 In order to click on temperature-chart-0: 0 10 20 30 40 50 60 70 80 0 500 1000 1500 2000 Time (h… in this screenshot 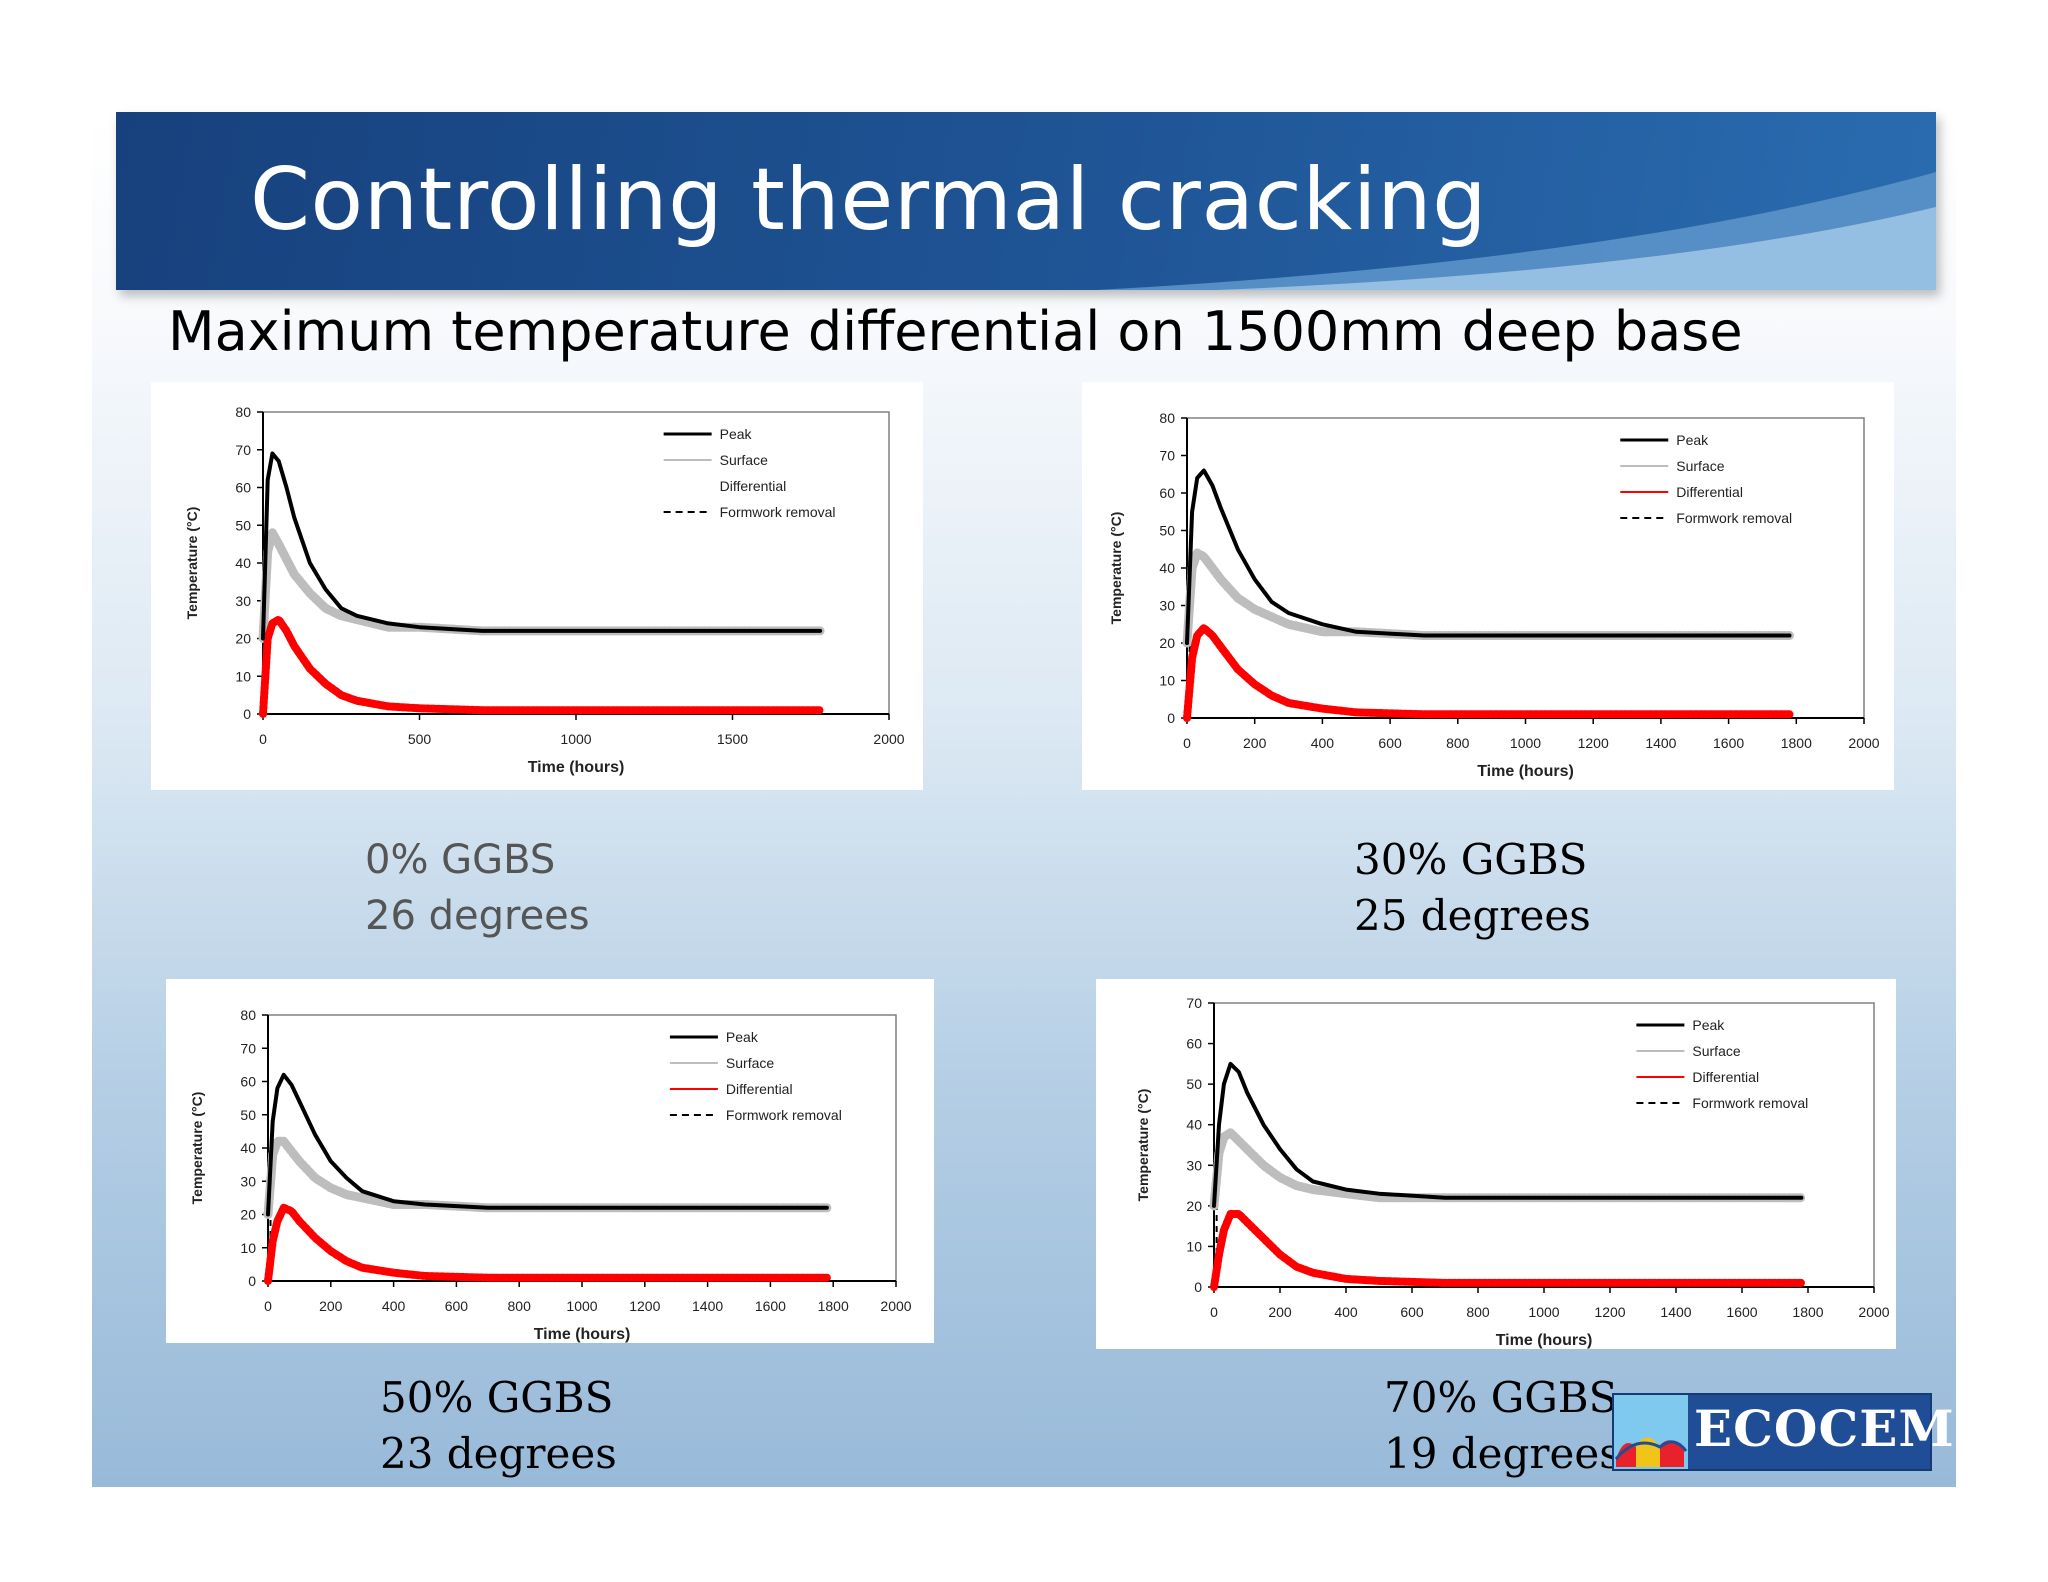, I will do `click(544, 590)`.